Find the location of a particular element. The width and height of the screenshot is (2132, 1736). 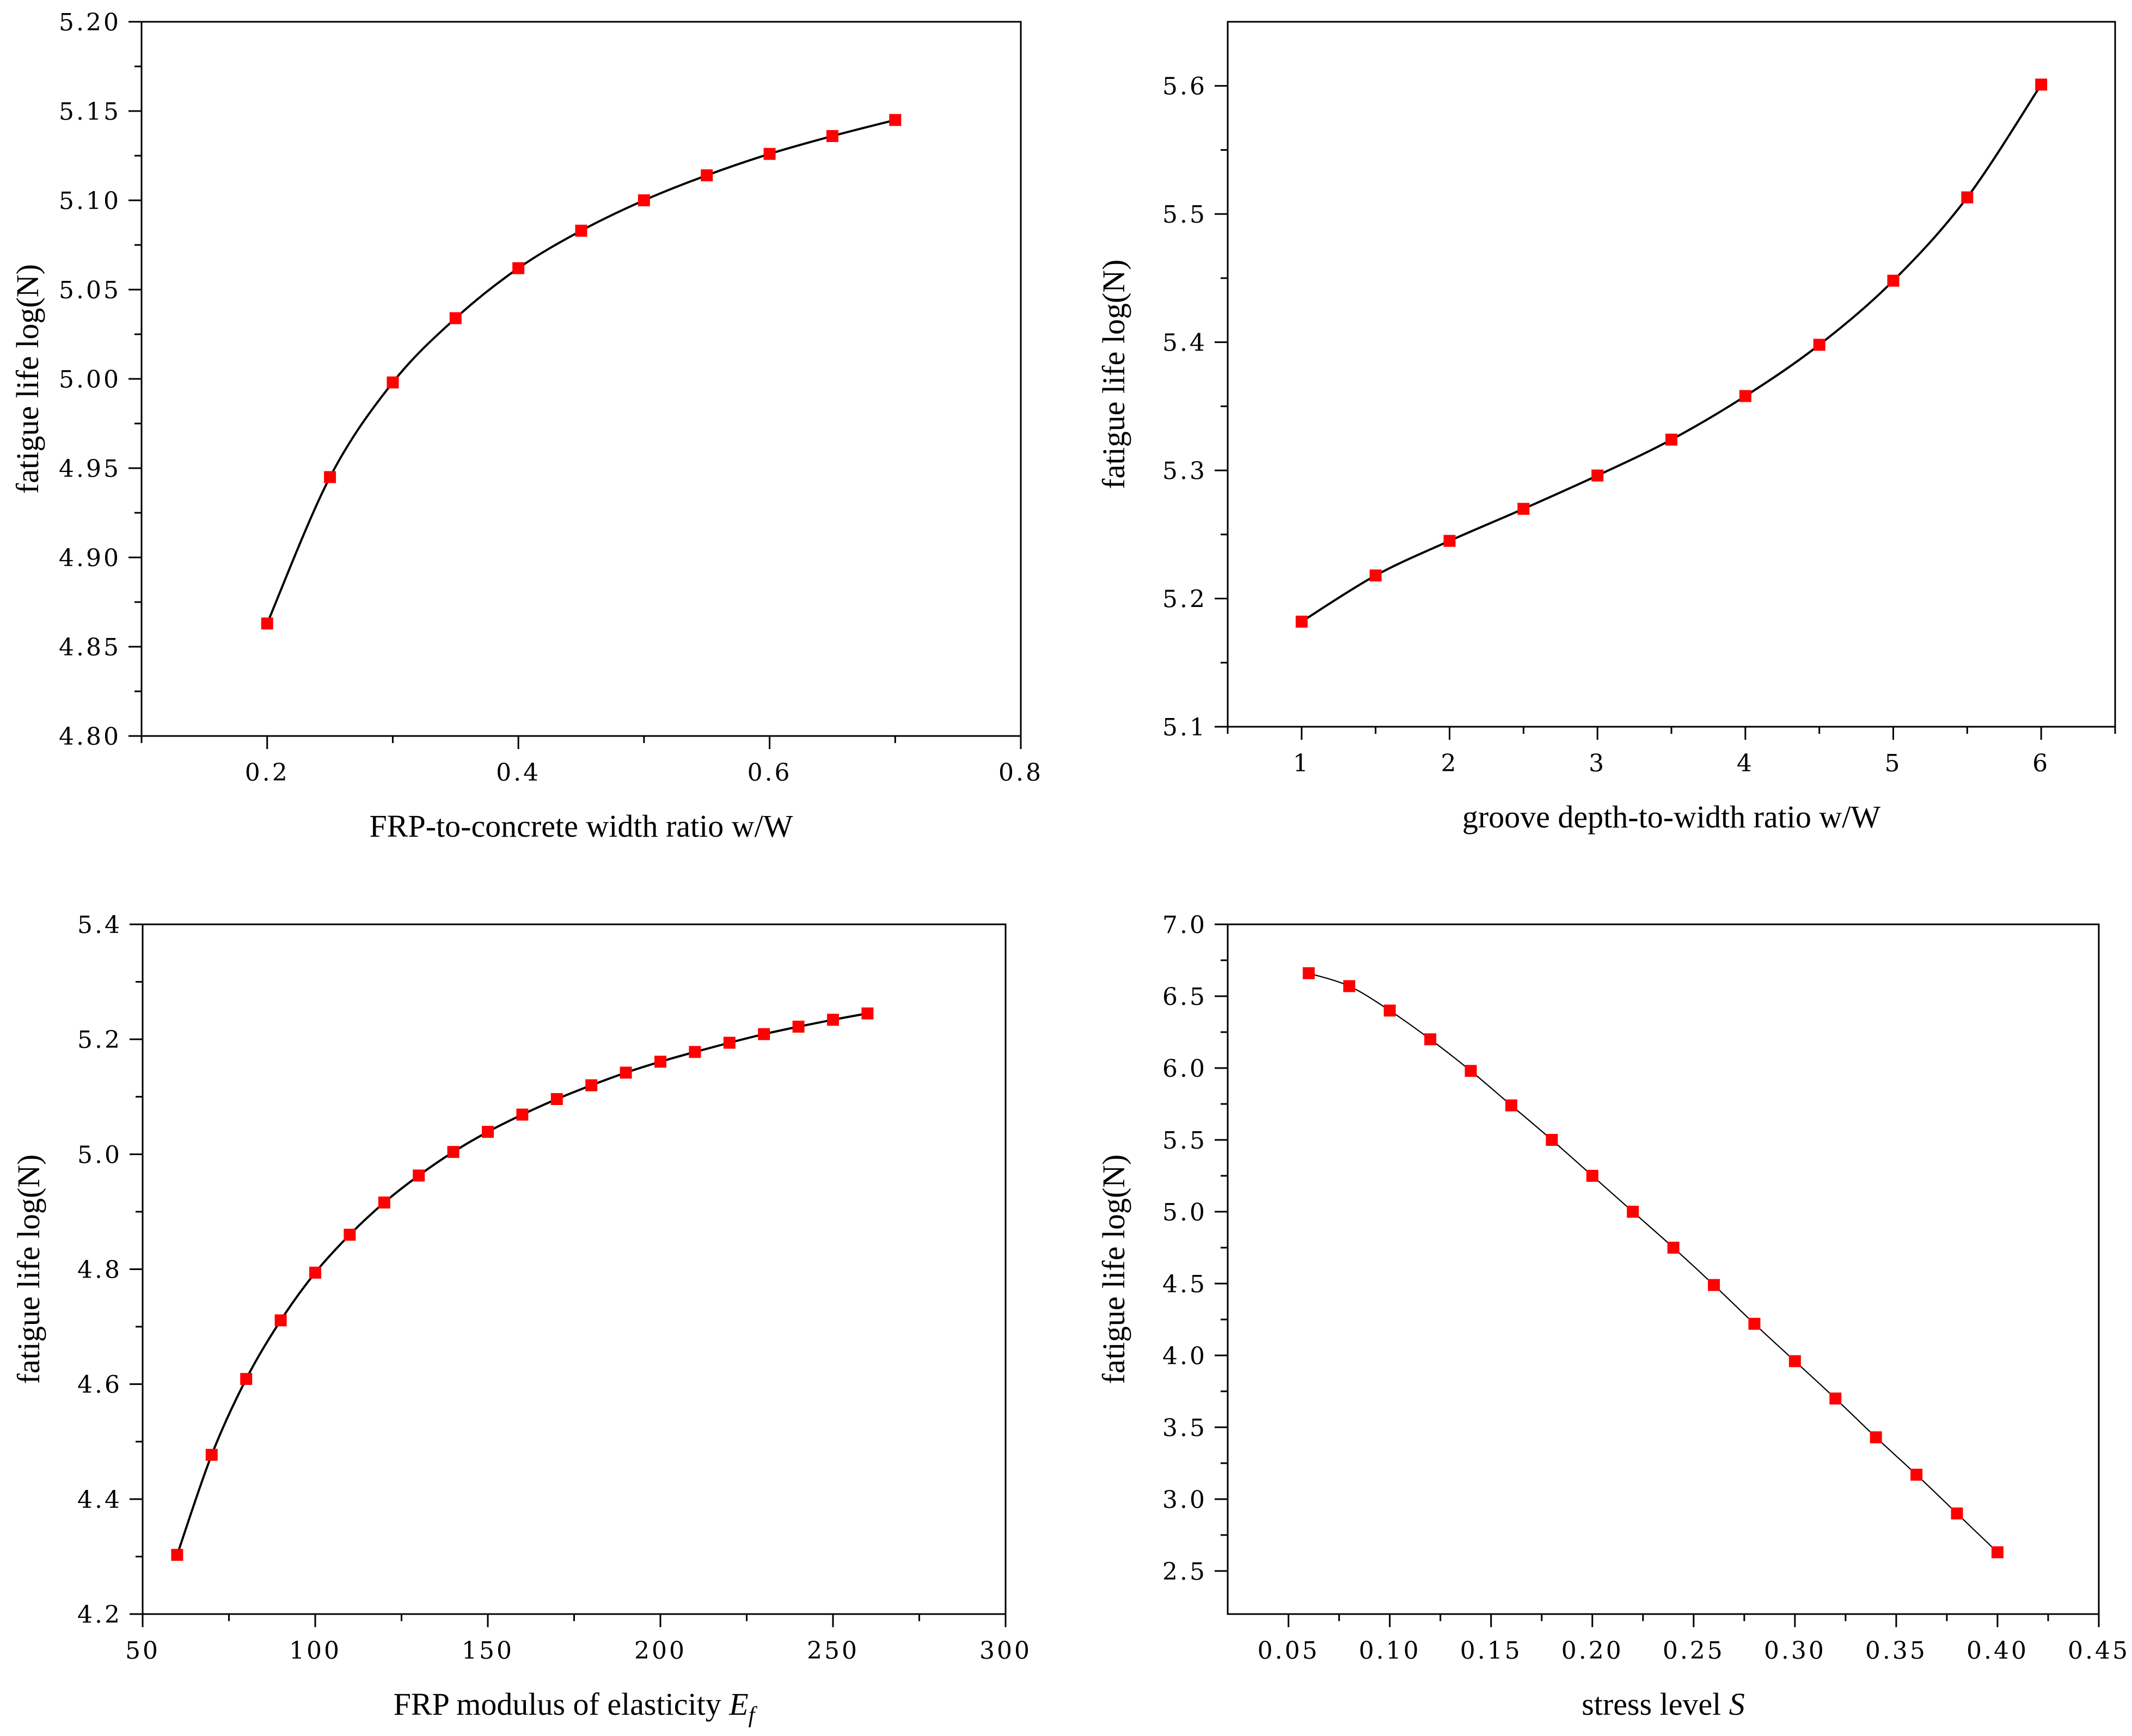

x-axis-title-text: FRP modulus of elasticity is located at coordinates (557, 1704).